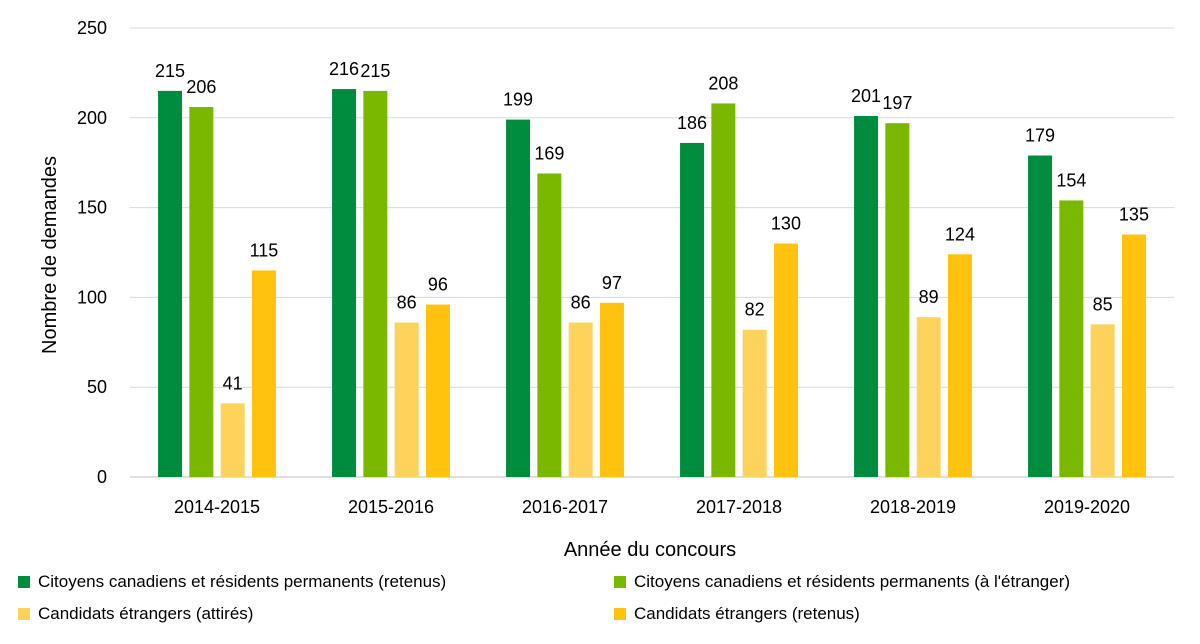 The width and height of the screenshot is (1200, 644). What do you see at coordinates (723, 83) in the screenshot?
I see `data-label: 208` at bounding box center [723, 83].